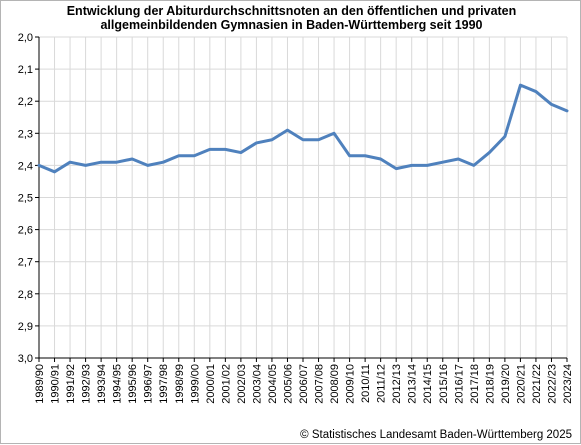 The image size is (581, 445). What do you see at coordinates (180, 384) in the screenshot?
I see `x-tick-label: 1998/99` at bounding box center [180, 384].